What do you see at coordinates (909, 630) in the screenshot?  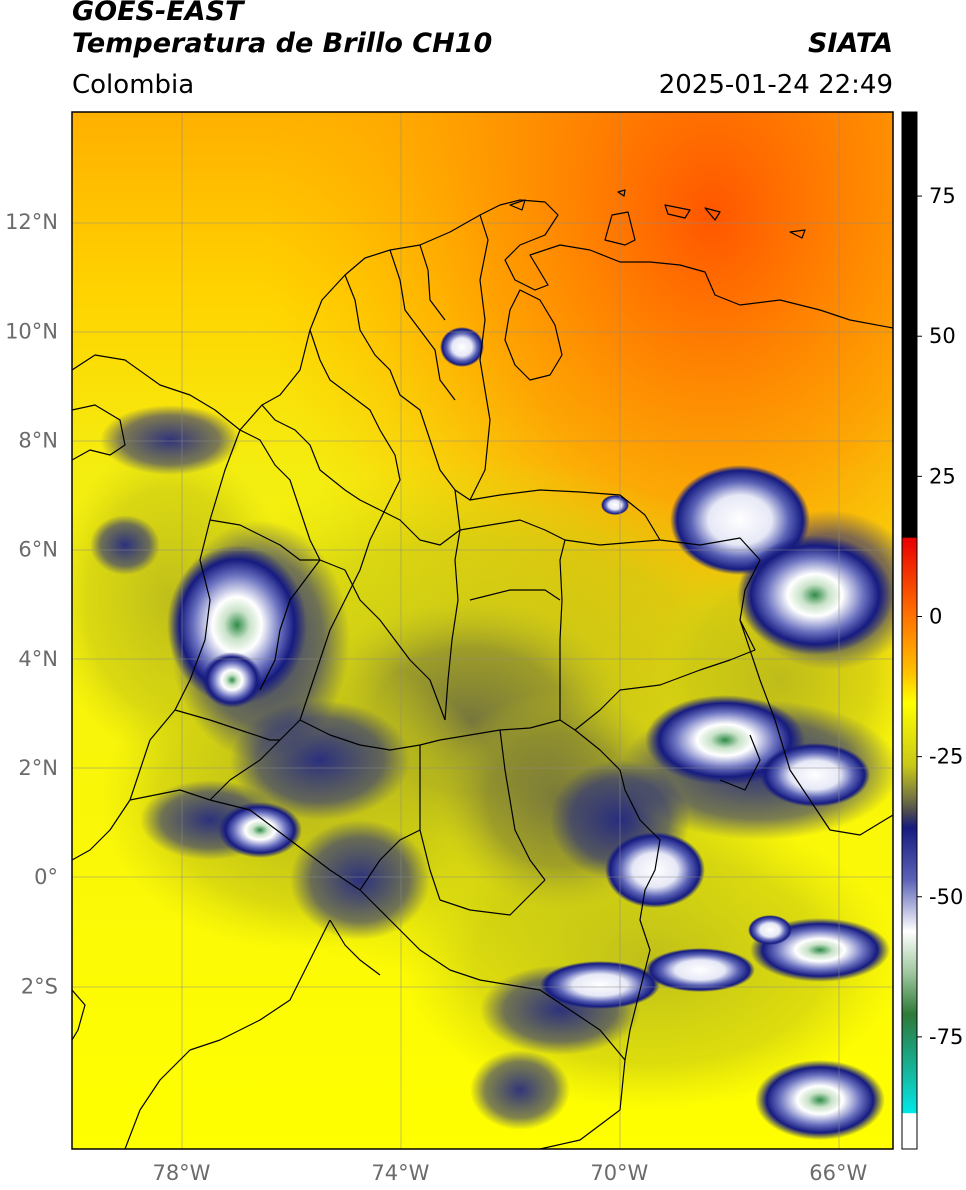 I see `colorbar-ramp` at bounding box center [909, 630].